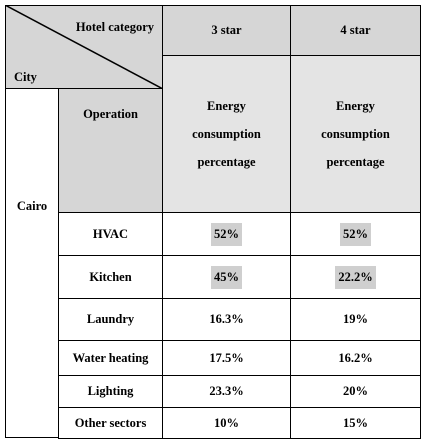 The width and height of the screenshot is (428, 440). What do you see at coordinates (32, 263) in the screenshot?
I see `city-cell: Cairo` at bounding box center [32, 263].